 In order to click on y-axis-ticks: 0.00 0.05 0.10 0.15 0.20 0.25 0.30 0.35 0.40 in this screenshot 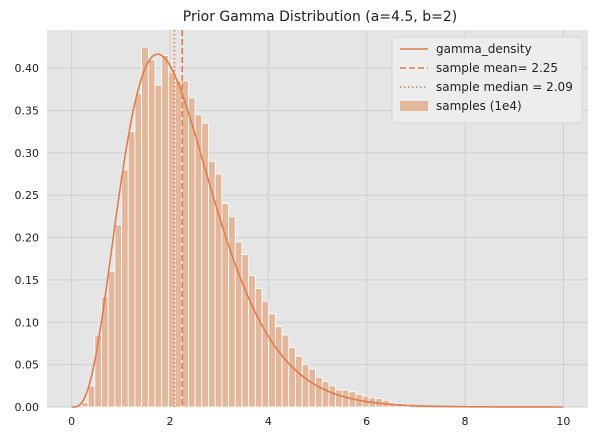, I will do `click(27, 238)`.